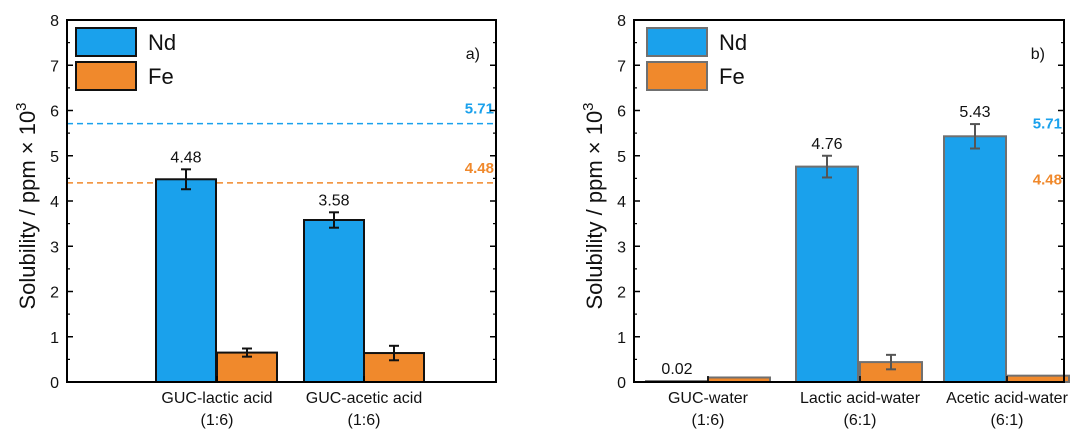 This screenshot has width=1082, height=432. Describe the element at coordinates (860, 398) in the screenshot. I see `x-tick-label: Lactic acid-water` at that location.